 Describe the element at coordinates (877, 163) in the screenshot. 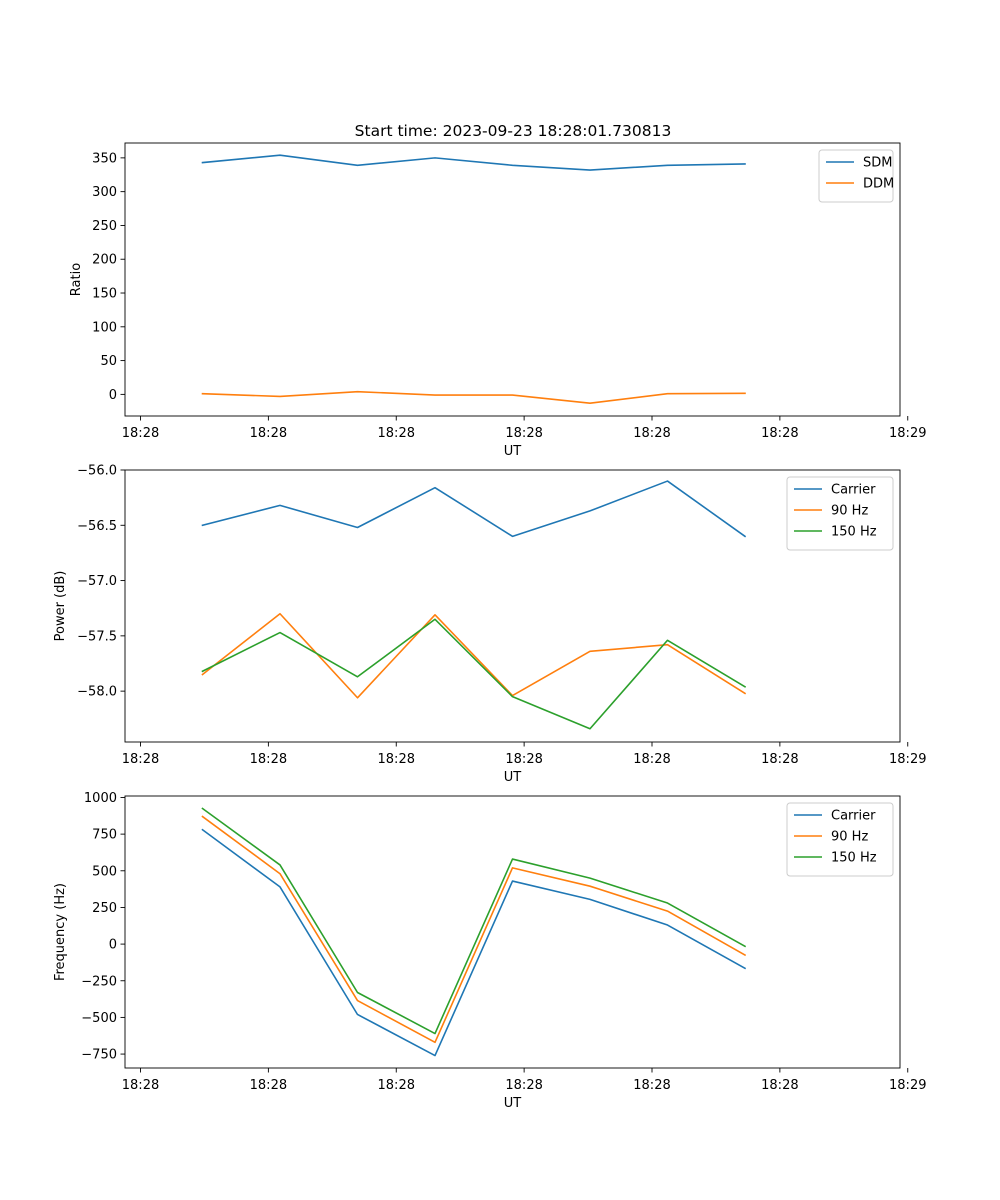

I see `legend-label: SDM` at that location.